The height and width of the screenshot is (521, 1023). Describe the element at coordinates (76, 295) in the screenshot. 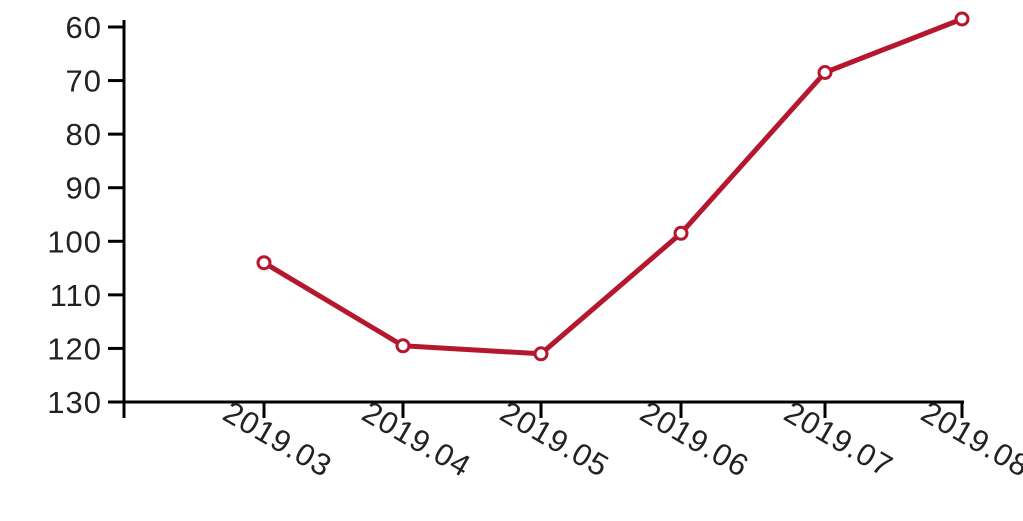

I see `y-tick-label: 110` at that location.